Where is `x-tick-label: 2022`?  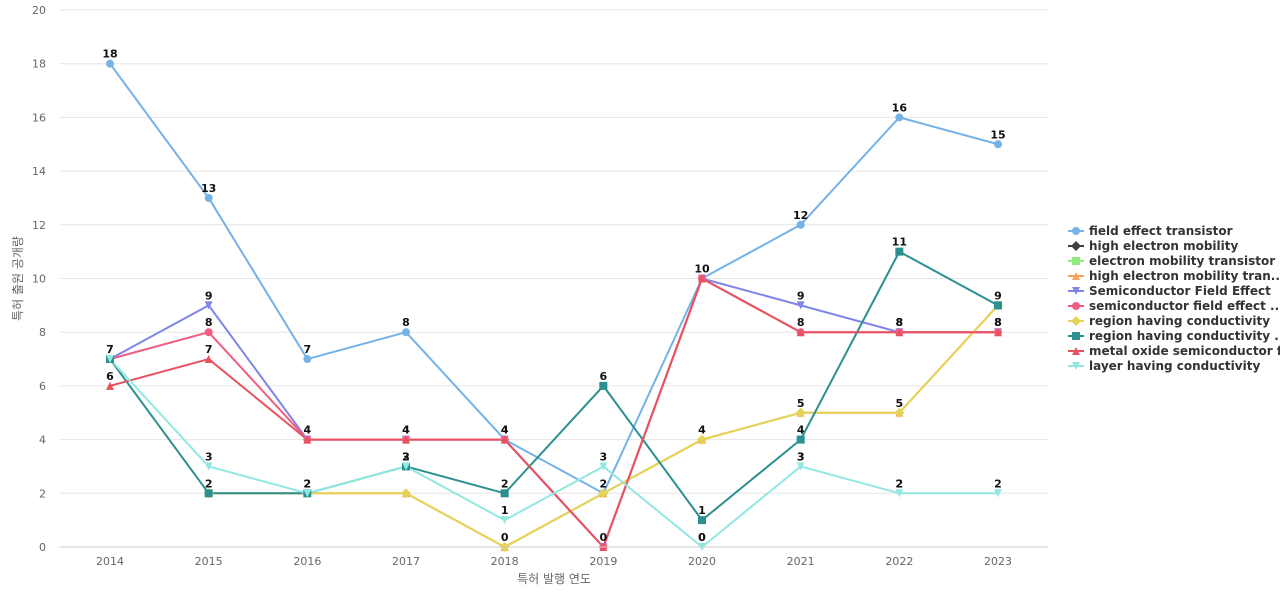 x-tick-label: 2022 is located at coordinates (899, 561).